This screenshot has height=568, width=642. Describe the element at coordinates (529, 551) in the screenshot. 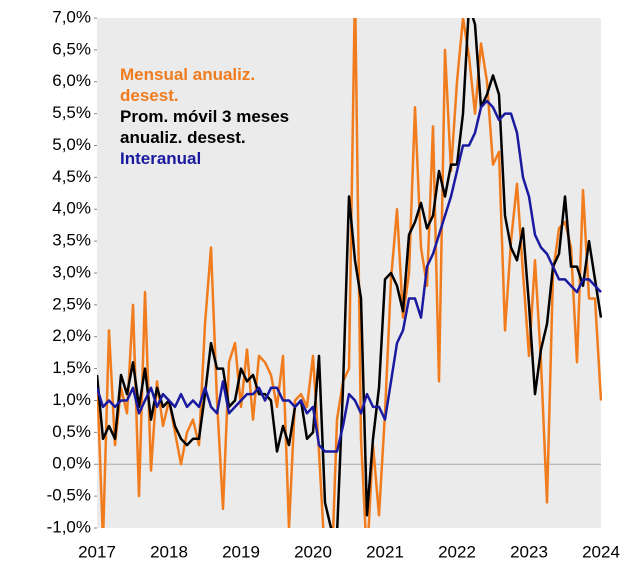

I see `x-tick-label: 2023` at that location.